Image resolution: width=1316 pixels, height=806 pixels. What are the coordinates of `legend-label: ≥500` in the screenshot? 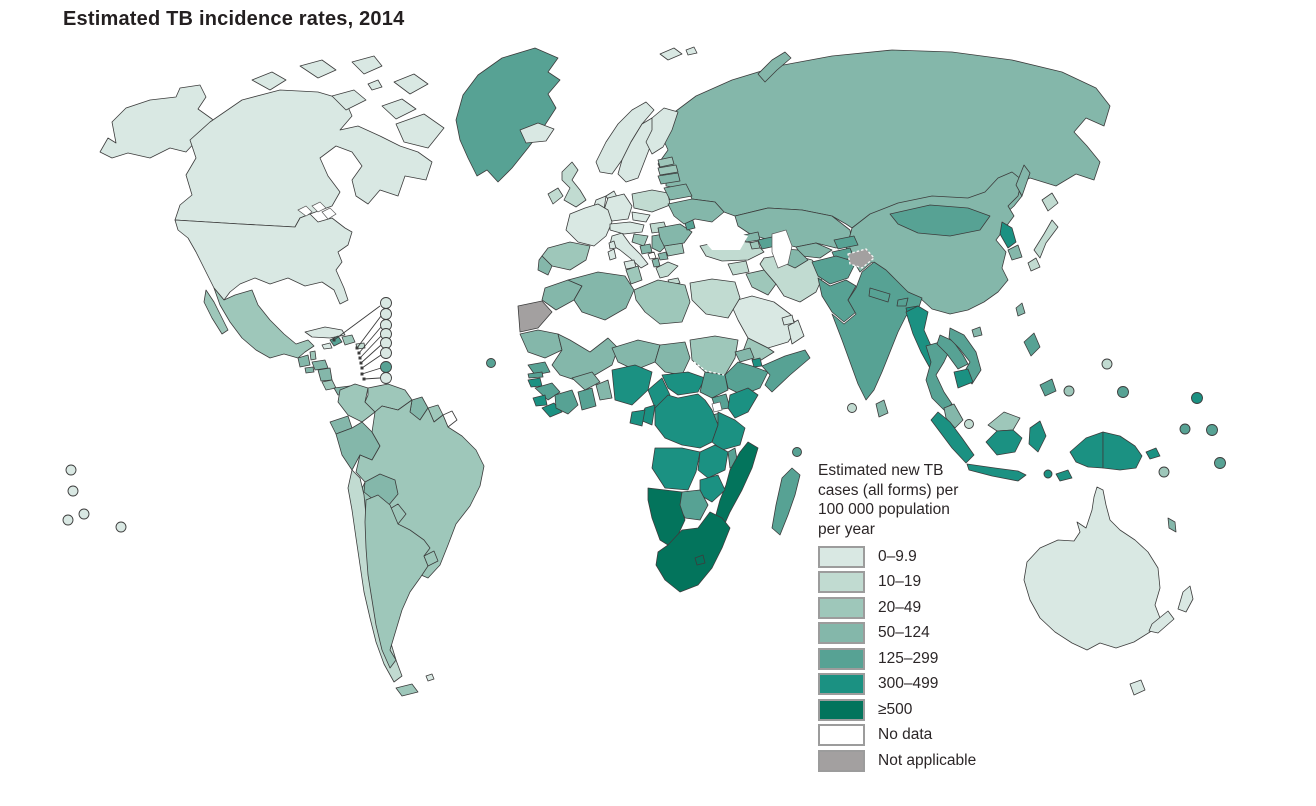 It's located at (895, 709).